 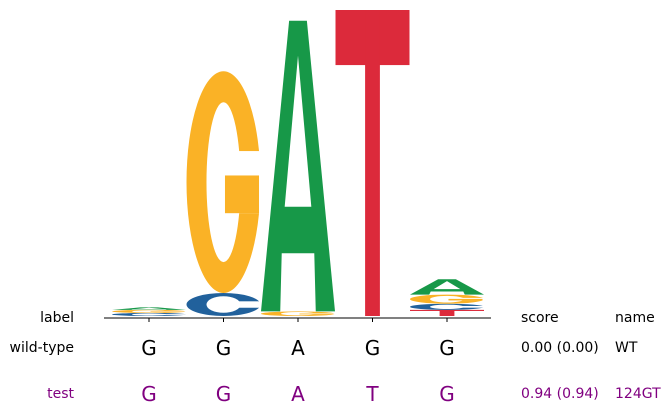 I want to click on position-ticks, so click(x=298, y=320).